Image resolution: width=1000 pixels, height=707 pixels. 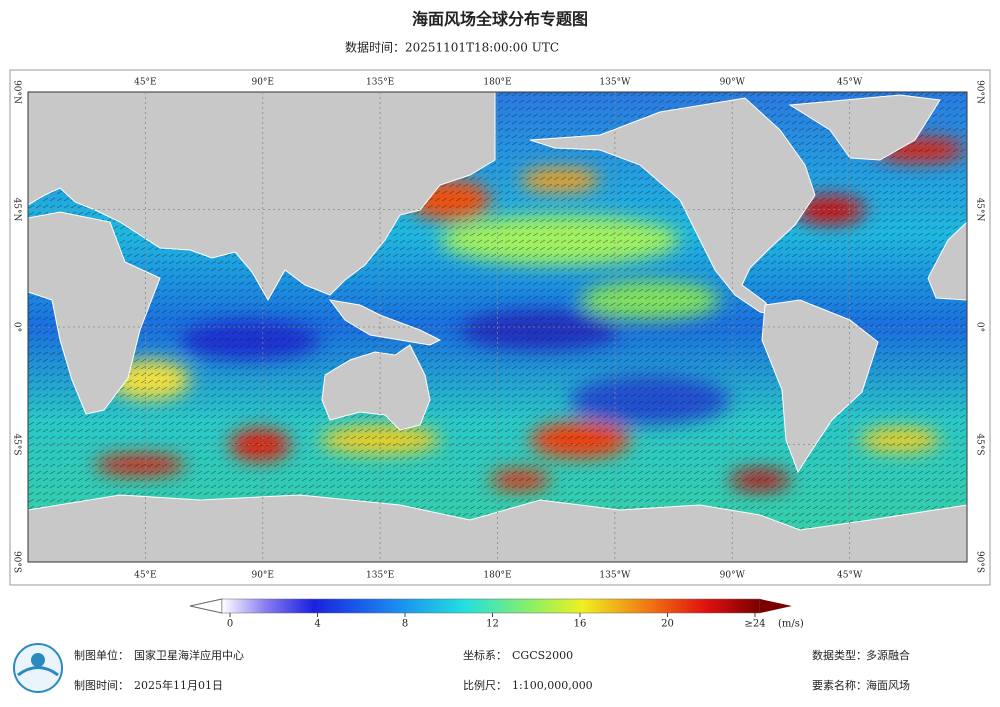 I want to click on north-america, so click(x=672, y=206).